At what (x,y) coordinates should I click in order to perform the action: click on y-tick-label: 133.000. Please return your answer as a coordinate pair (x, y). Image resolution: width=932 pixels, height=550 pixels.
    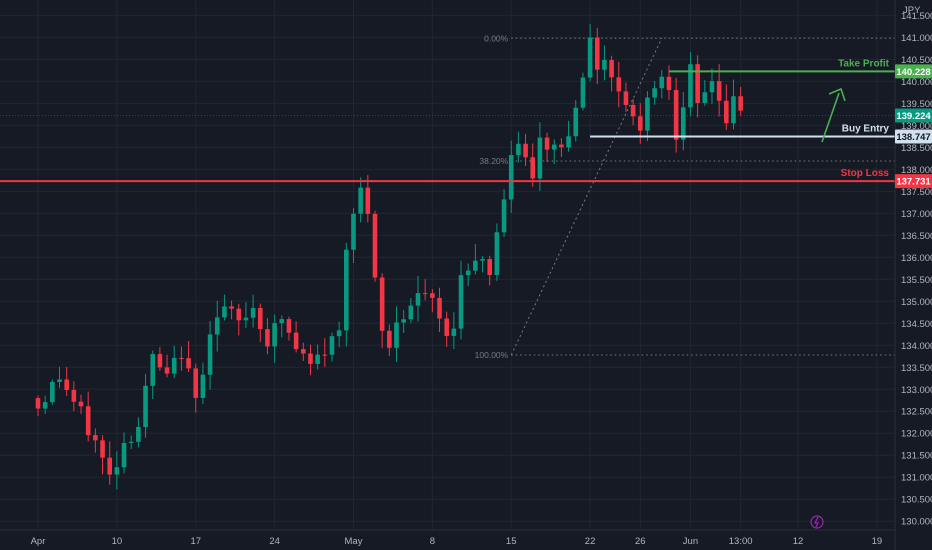
    Looking at the image, I should click on (916, 390).